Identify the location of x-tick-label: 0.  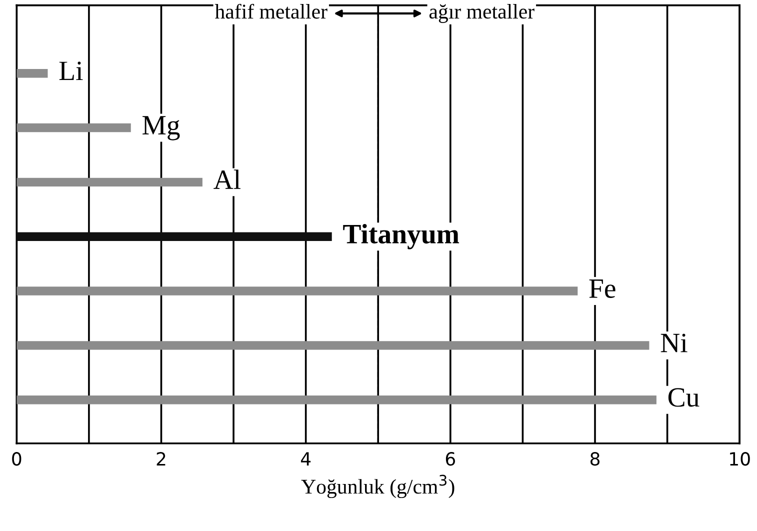
(17, 459).